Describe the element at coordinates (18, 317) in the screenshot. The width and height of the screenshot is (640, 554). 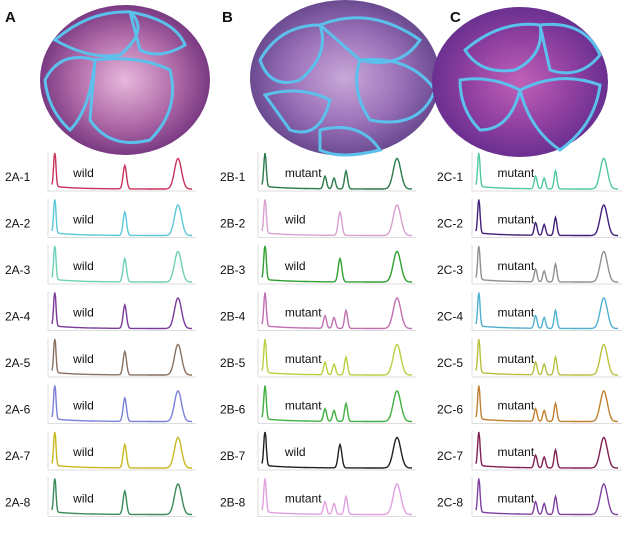
I see `sample-label: 2A-4` at that location.